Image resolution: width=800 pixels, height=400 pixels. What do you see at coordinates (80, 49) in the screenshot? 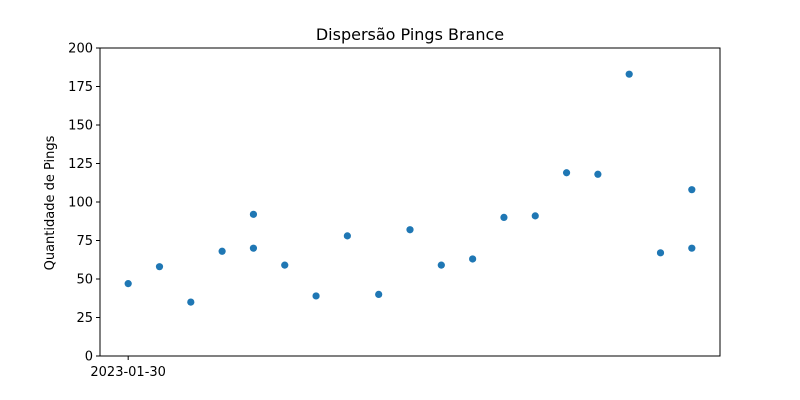
I see `y-tick-label: 200` at bounding box center [80, 49].